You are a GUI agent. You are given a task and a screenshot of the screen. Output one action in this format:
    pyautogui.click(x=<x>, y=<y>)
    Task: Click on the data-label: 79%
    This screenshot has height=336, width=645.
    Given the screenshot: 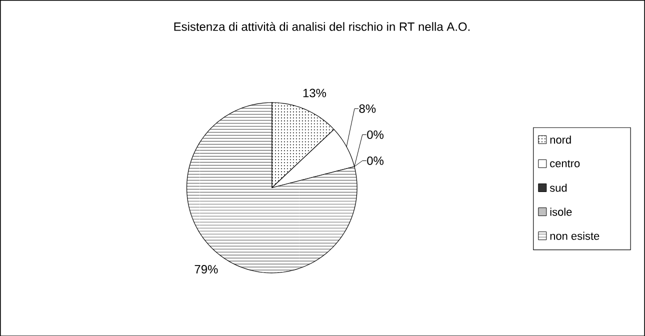 What is the action you would take?
    pyautogui.click(x=206, y=269)
    